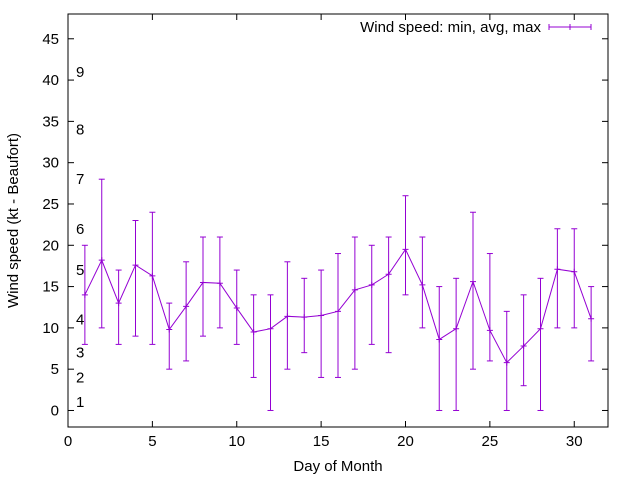 This screenshot has height=480, width=640. Describe the element at coordinates (50, 204) in the screenshot. I see `y-tick-label: 25` at that location.